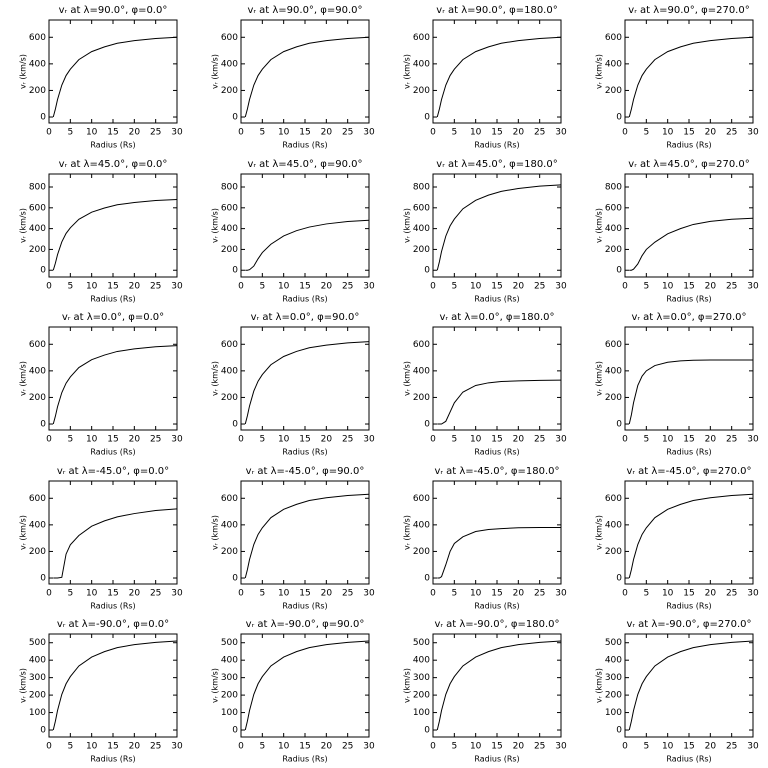 The height and width of the screenshot is (768, 768). What do you see at coordinates (37, 713) in the screenshot?
I see `y-tick-label: 100` at bounding box center [37, 713].